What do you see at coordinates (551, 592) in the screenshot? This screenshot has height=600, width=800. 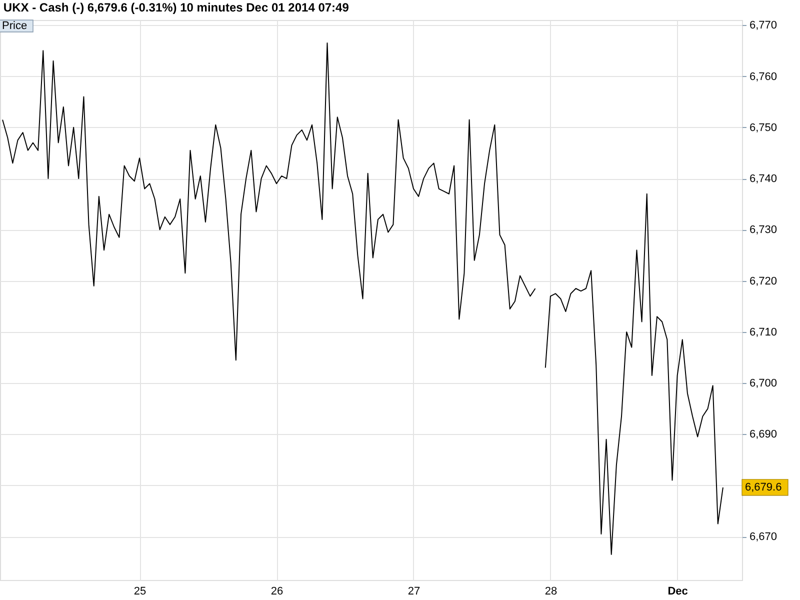 I see `x-tick-label: 28` at bounding box center [551, 592].